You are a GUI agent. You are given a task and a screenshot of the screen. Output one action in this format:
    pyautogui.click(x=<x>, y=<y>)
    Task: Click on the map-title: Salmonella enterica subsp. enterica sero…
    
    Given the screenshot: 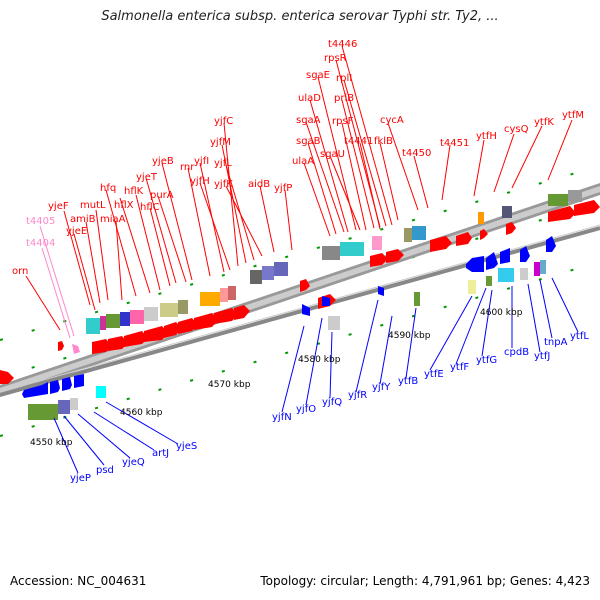 What is the action you would take?
    pyautogui.click(x=300, y=16)
    